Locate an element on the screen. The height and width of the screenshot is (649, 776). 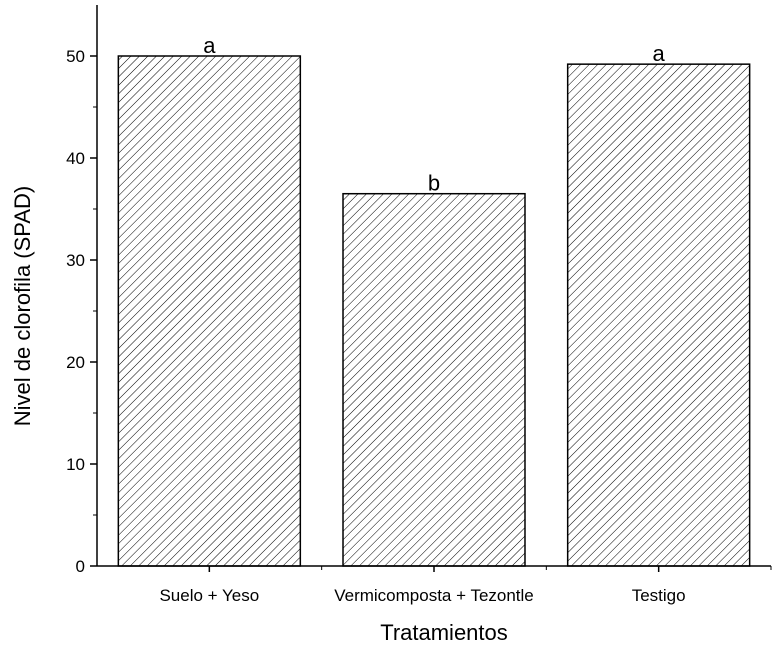
x-tick-label-1: Vermicomposta + Tezontle is located at coordinates (434, 595).